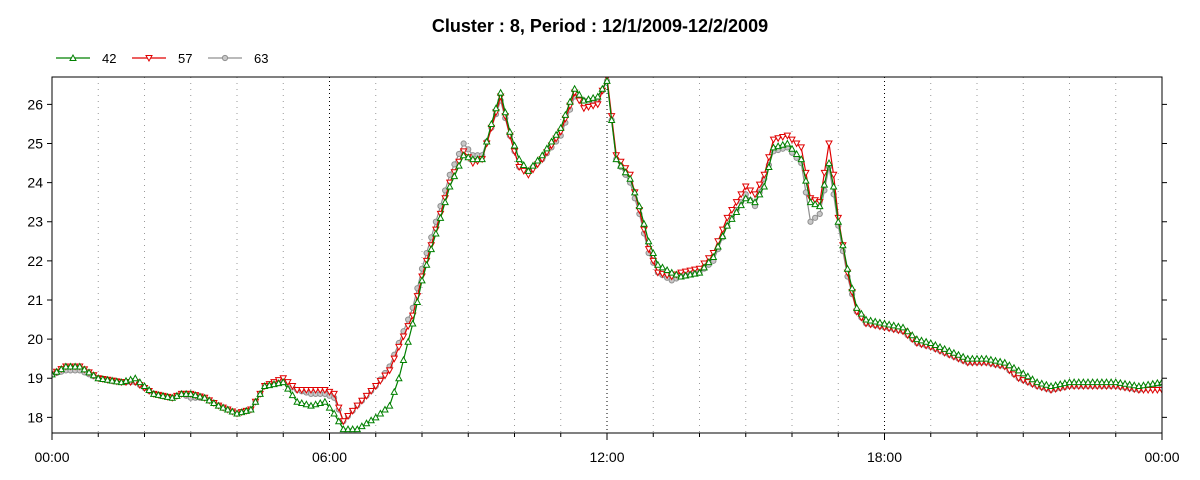 The width and height of the screenshot is (1200, 480). Describe the element at coordinates (35, 104) in the screenshot. I see `y-tick-label: 26` at that location.